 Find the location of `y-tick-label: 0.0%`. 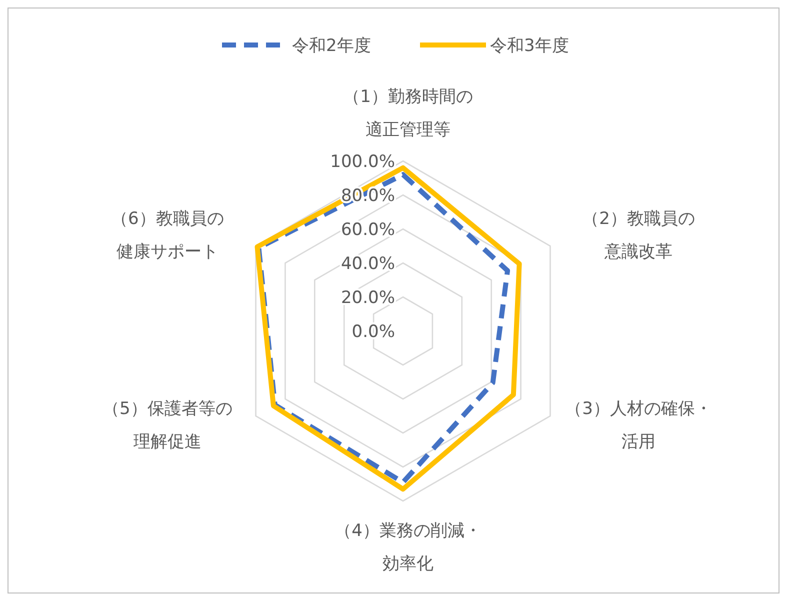

y-tick-label: 0.0% is located at coordinates (373, 332).